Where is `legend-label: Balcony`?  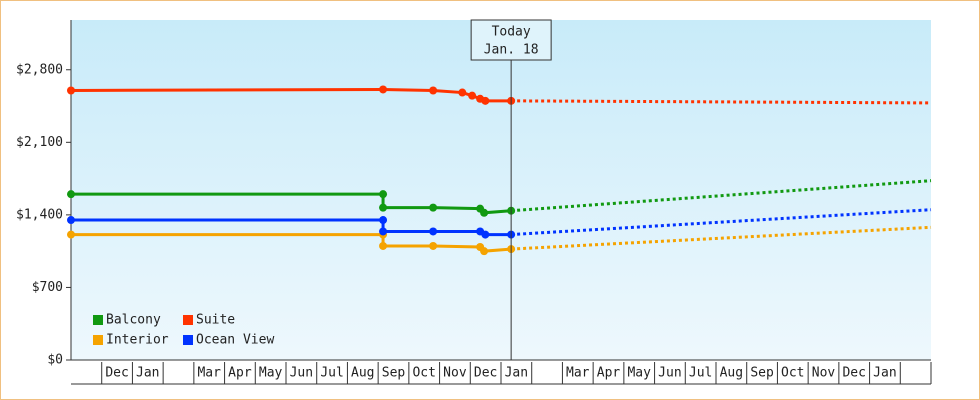 legend-label: Balcony is located at coordinates (133, 320).